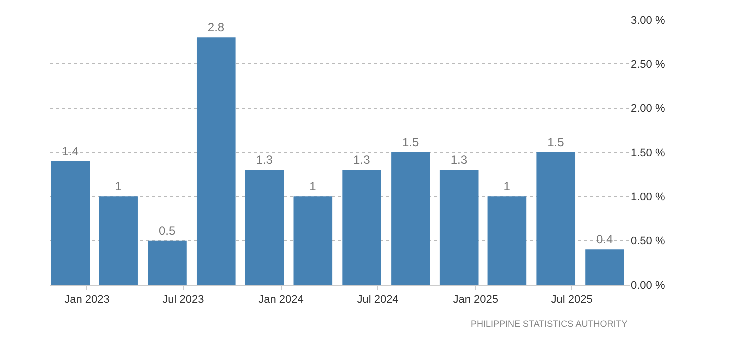 This screenshot has height=340, width=730. I want to click on data-label: 2.8, so click(216, 27).